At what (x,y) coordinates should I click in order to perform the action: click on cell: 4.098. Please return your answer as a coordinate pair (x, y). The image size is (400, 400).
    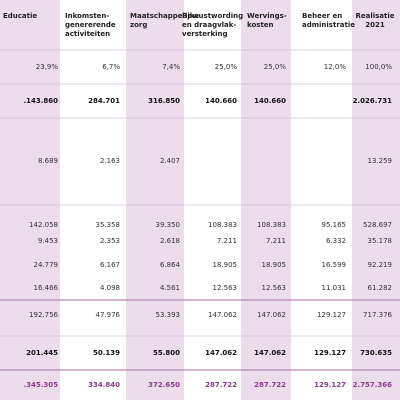
    Looking at the image, I should click on (110, 288).